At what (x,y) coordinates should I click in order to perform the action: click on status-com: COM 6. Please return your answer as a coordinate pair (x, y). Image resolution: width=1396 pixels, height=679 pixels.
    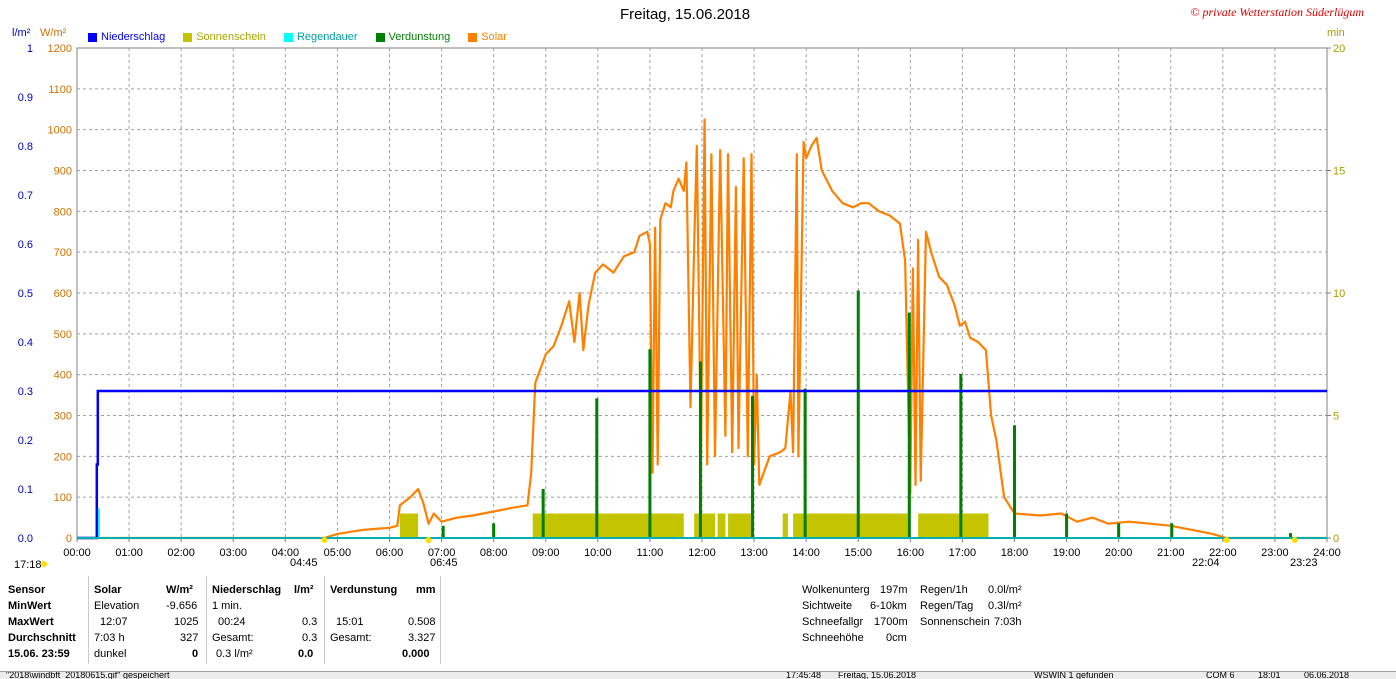
    Looking at the image, I should click on (1220, 675).